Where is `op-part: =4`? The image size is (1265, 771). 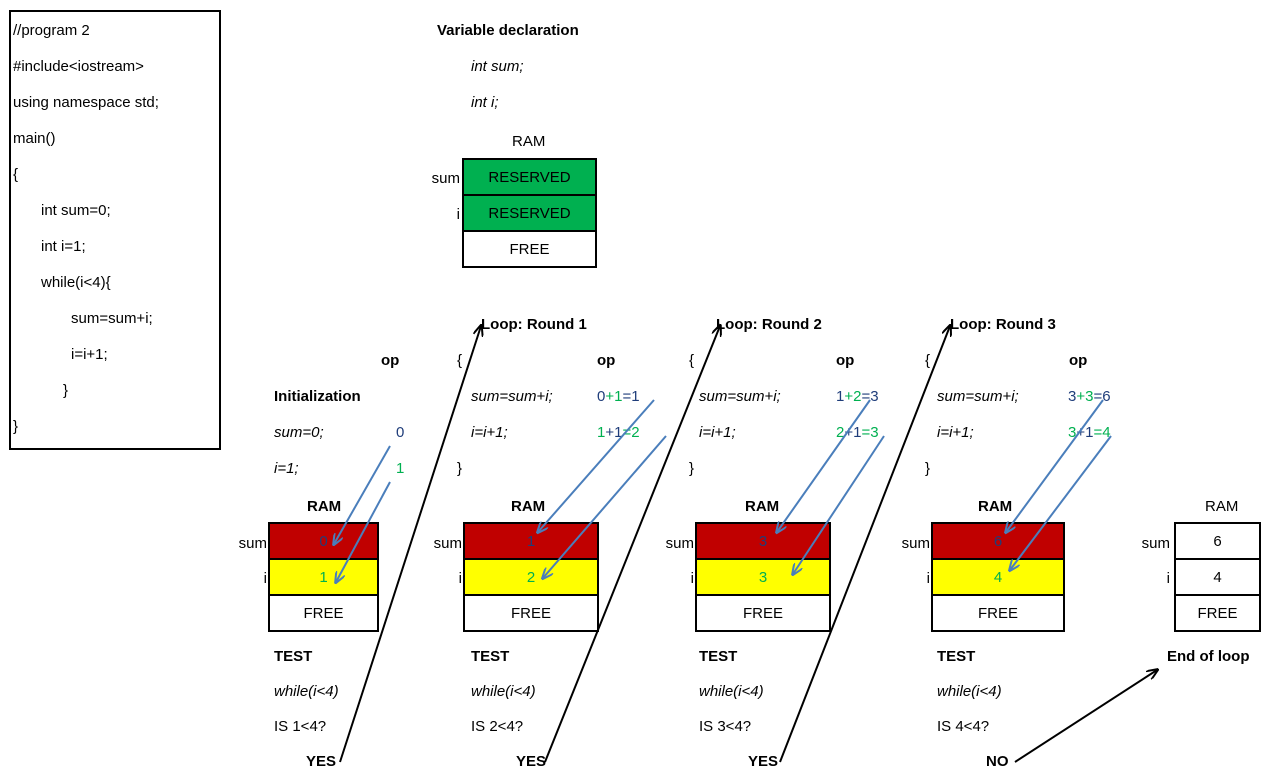
op-part: =4 is located at coordinates (1102, 432).